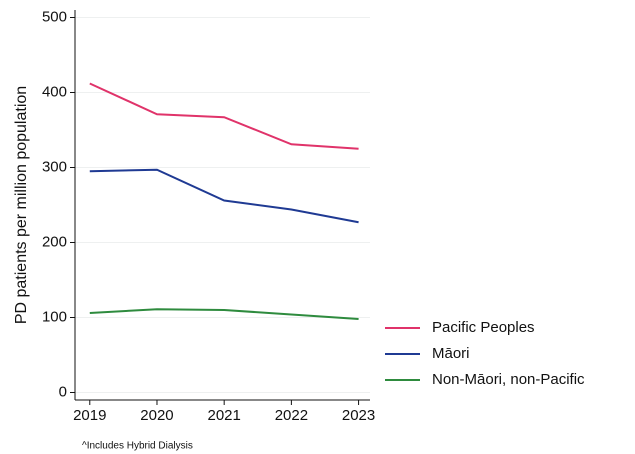  I want to click on x-tick-label: 2019, so click(89, 415).